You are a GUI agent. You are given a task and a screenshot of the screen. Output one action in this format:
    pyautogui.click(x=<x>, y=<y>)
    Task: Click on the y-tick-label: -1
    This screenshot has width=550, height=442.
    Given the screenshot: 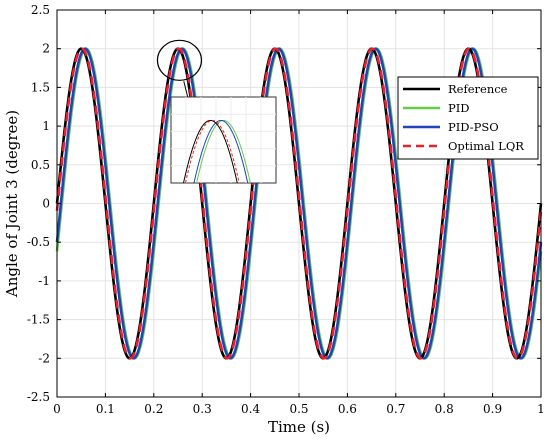 What is the action you would take?
    pyautogui.click(x=44, y=281)
    